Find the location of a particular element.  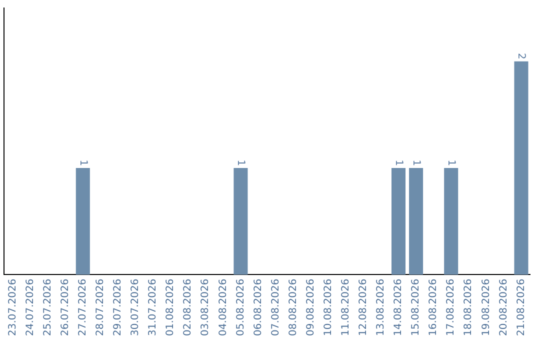

x-tick-label: 13.08.2026 is located at coordinates (381, 307).